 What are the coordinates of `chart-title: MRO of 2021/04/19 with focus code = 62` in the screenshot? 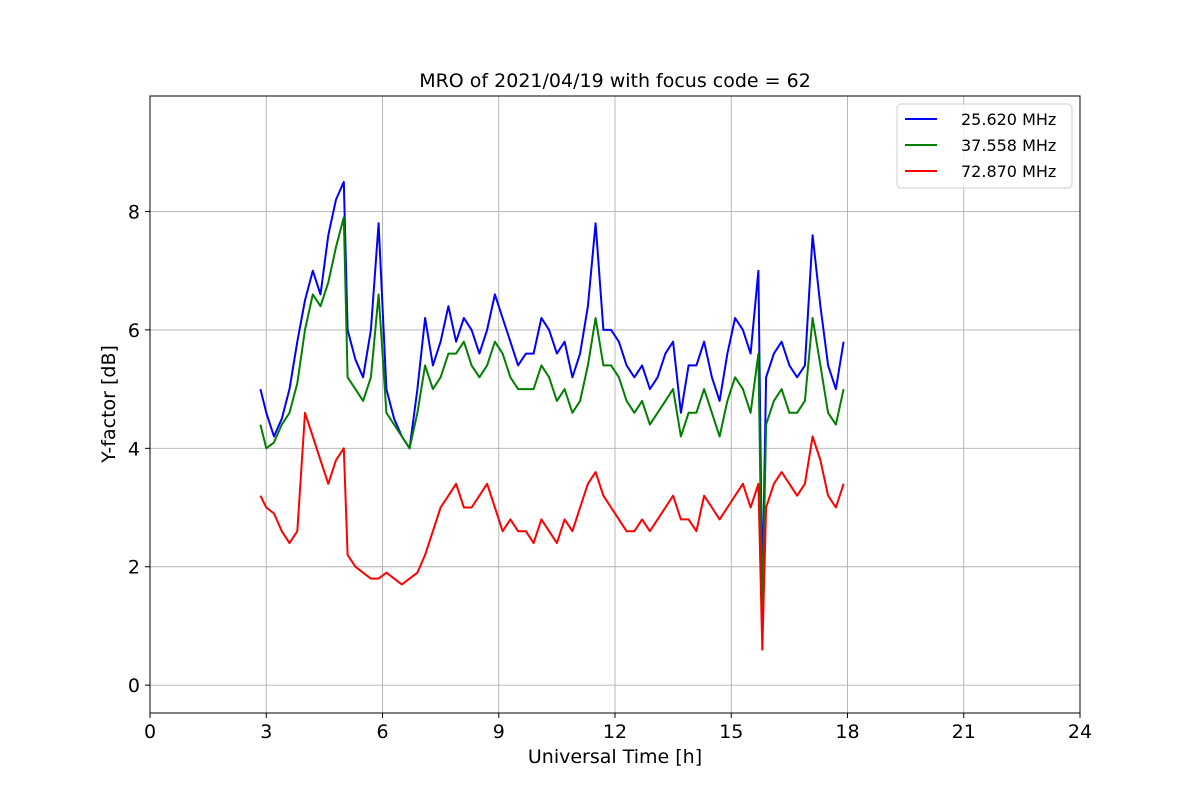 It's located at (615, 81).